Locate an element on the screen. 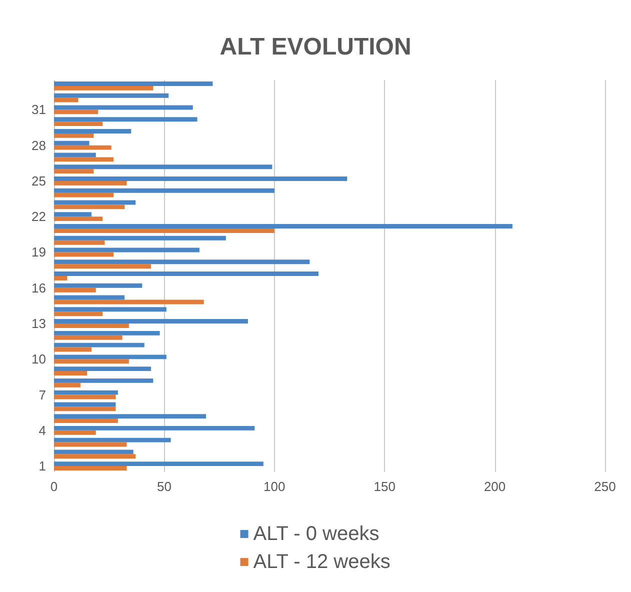 Image resolution: width=631 pixels, height=592 pixels. y-tick-label: 28 is located at coordinates (39, 145).